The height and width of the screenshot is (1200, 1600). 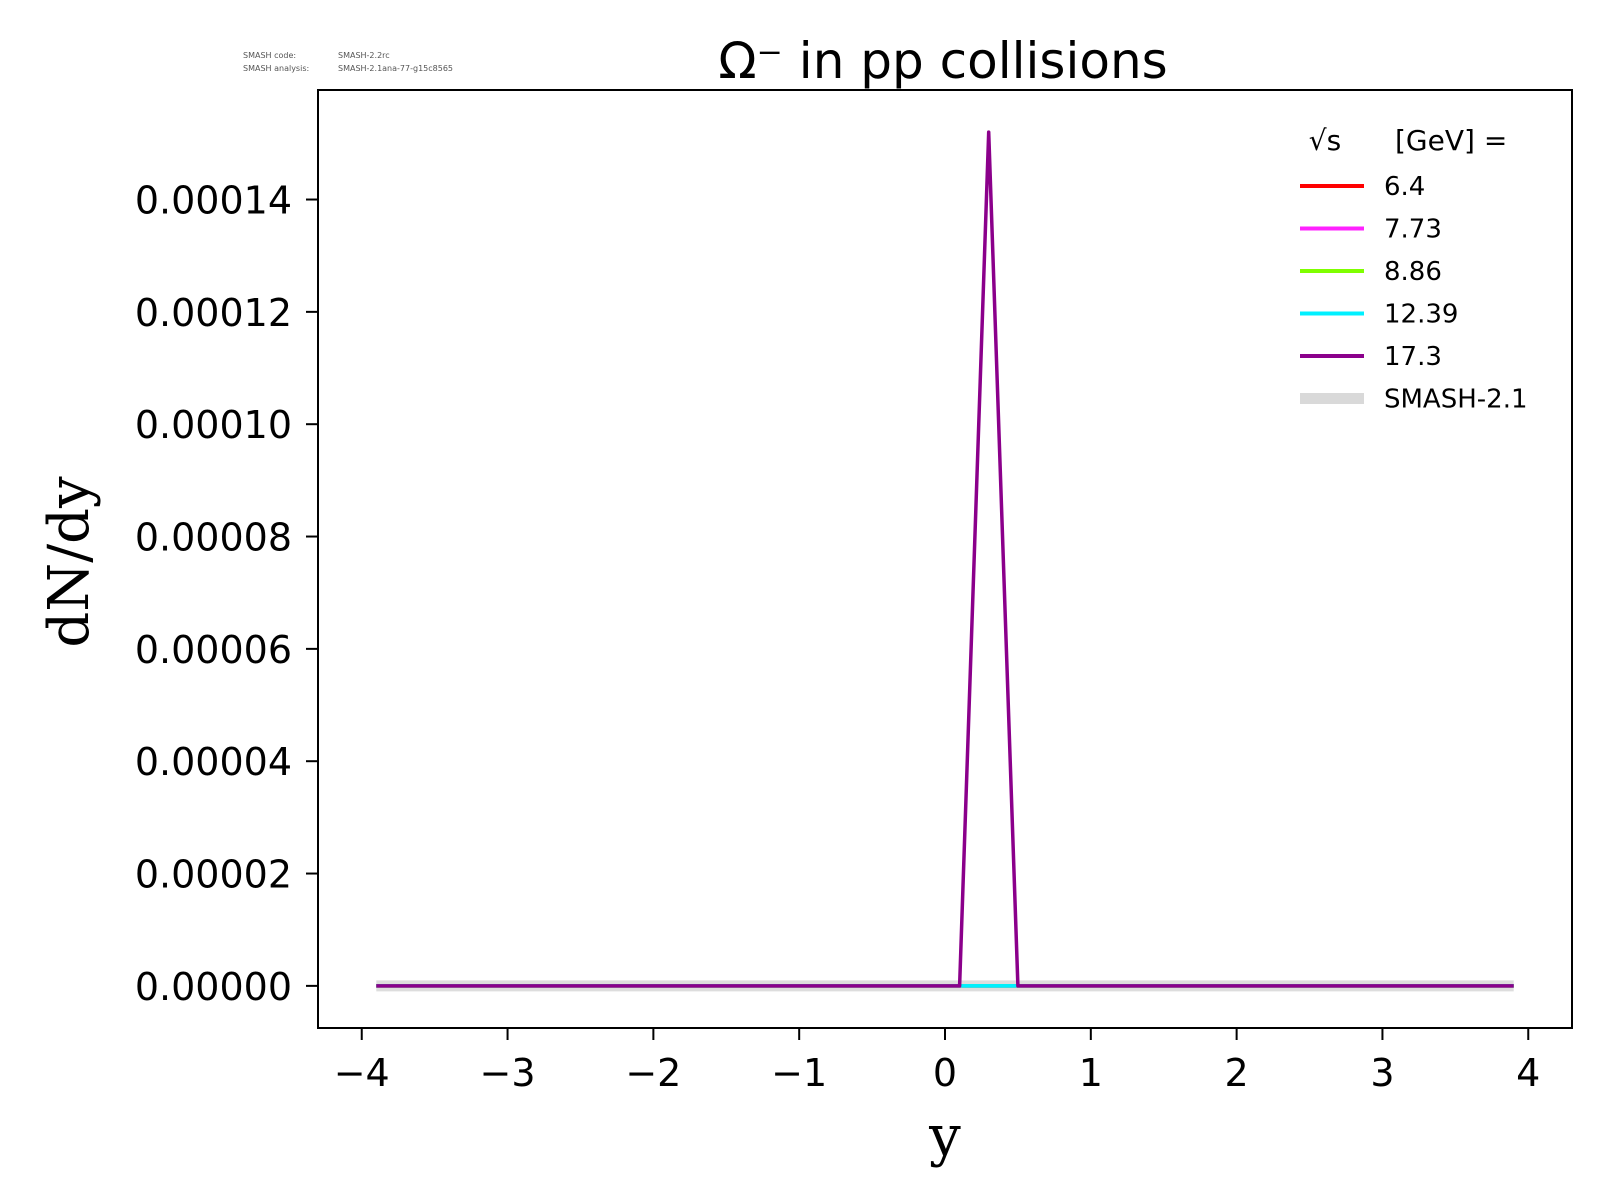 What do you see at coordinates (69, 562) in the screenshot?
I see `y-axis-label: dN/dy` at bounding box center [69, 562].